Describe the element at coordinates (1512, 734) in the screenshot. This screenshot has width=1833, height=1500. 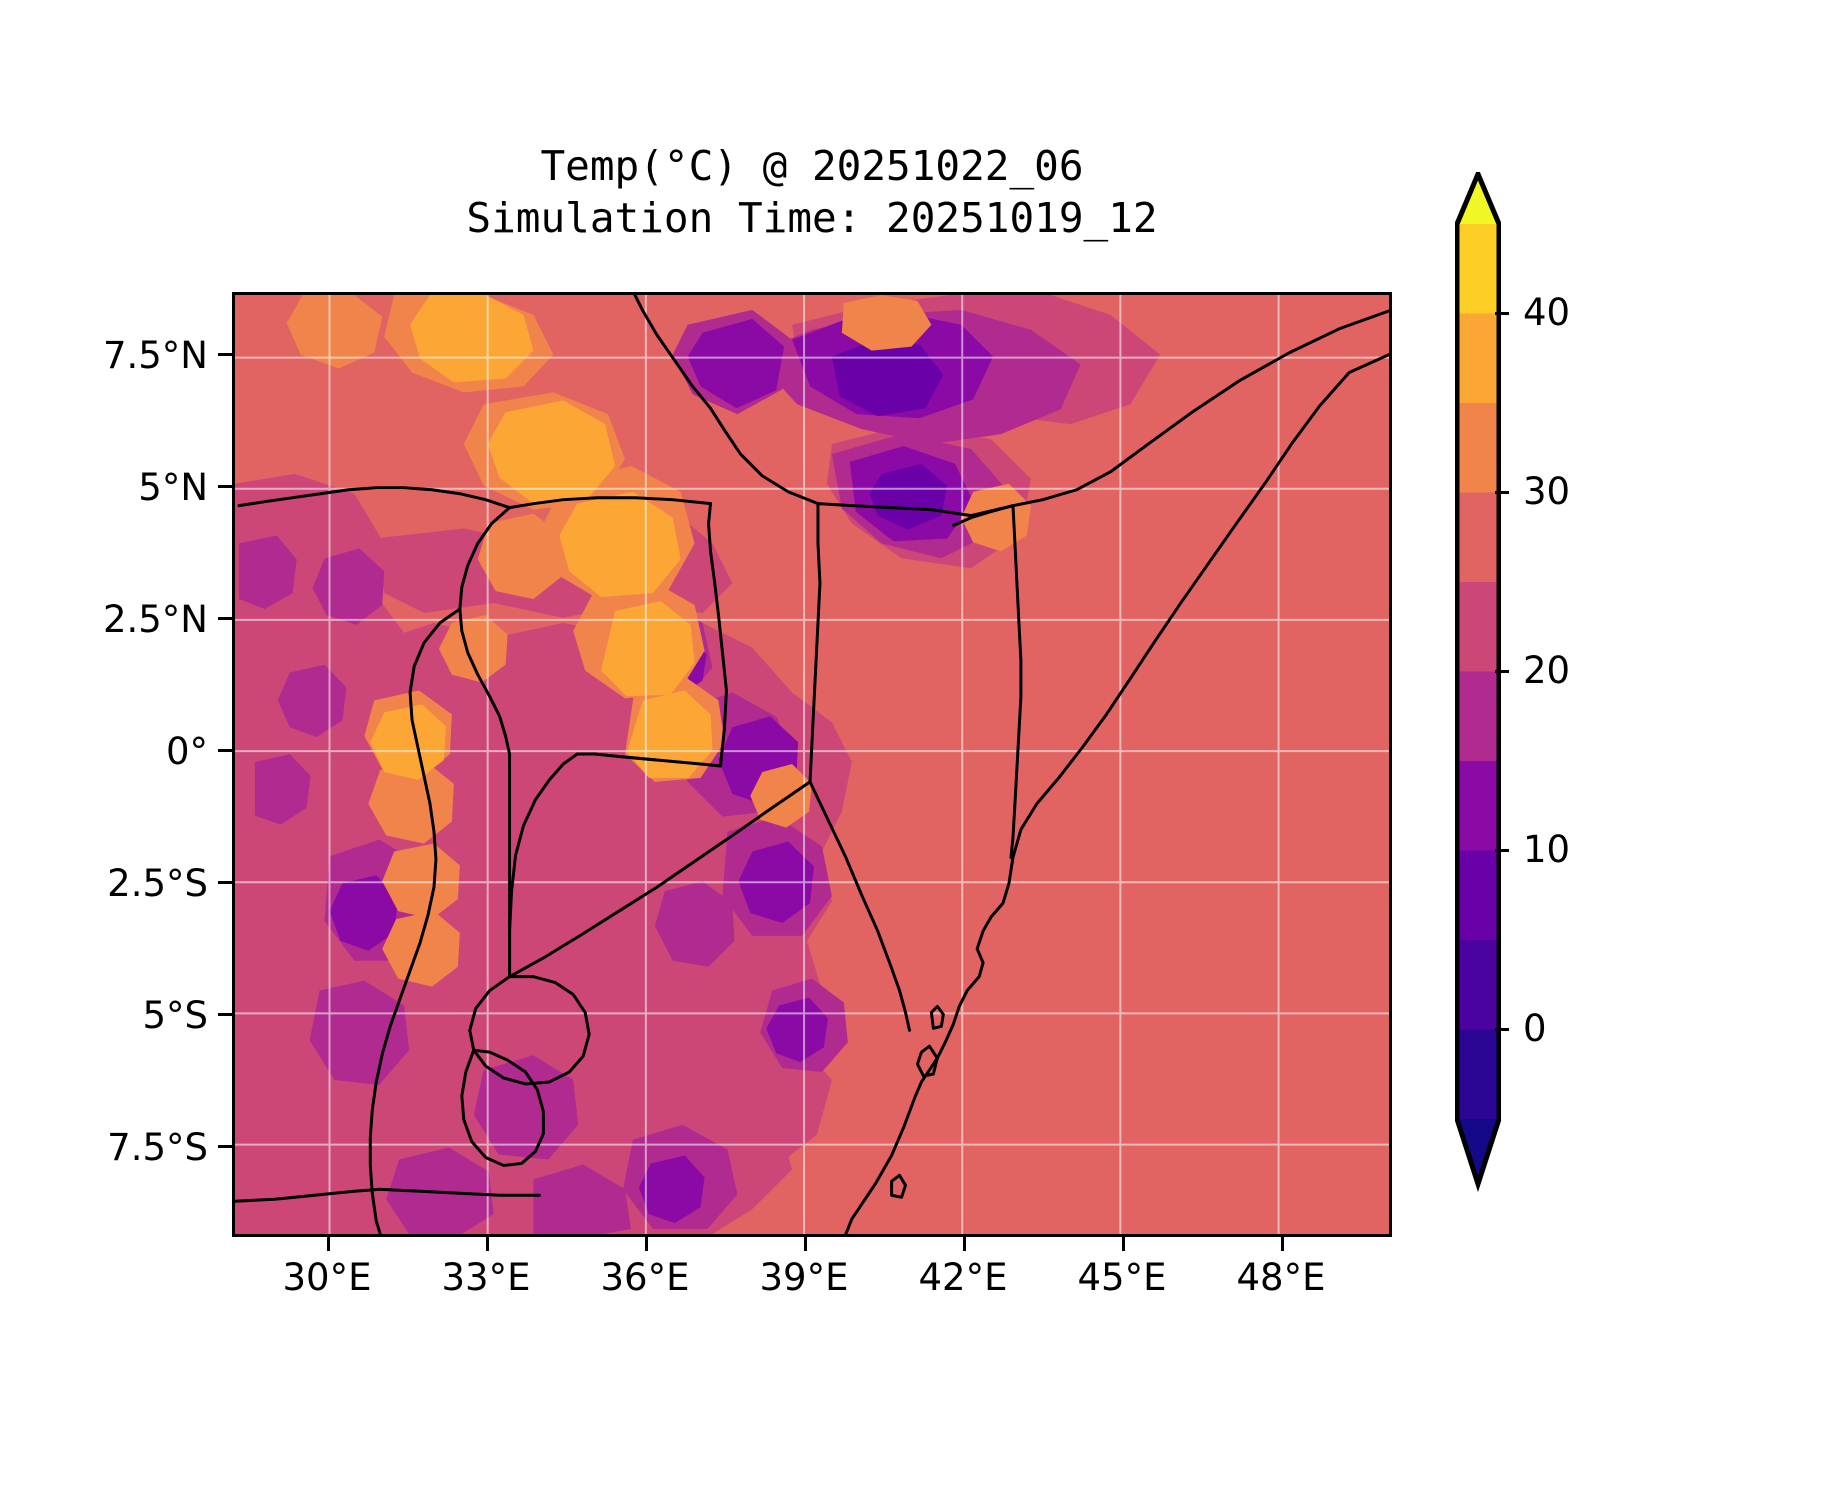
I see `colorbar: 40 30 20 10 0` at that location.